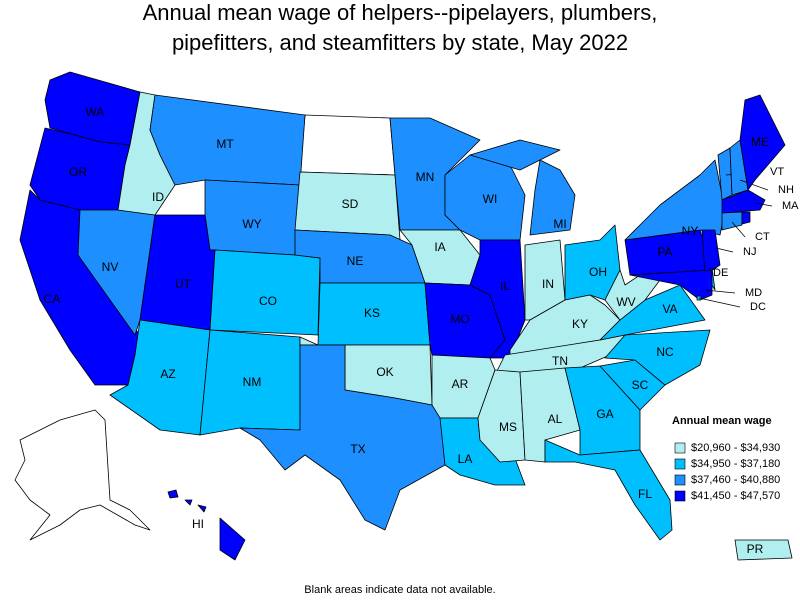  I want to click on state-label: WY, so click(251, 224).